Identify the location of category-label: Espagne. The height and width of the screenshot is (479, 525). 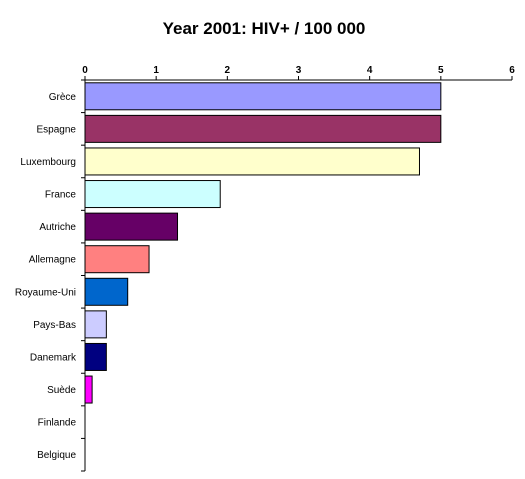
(57, 129).